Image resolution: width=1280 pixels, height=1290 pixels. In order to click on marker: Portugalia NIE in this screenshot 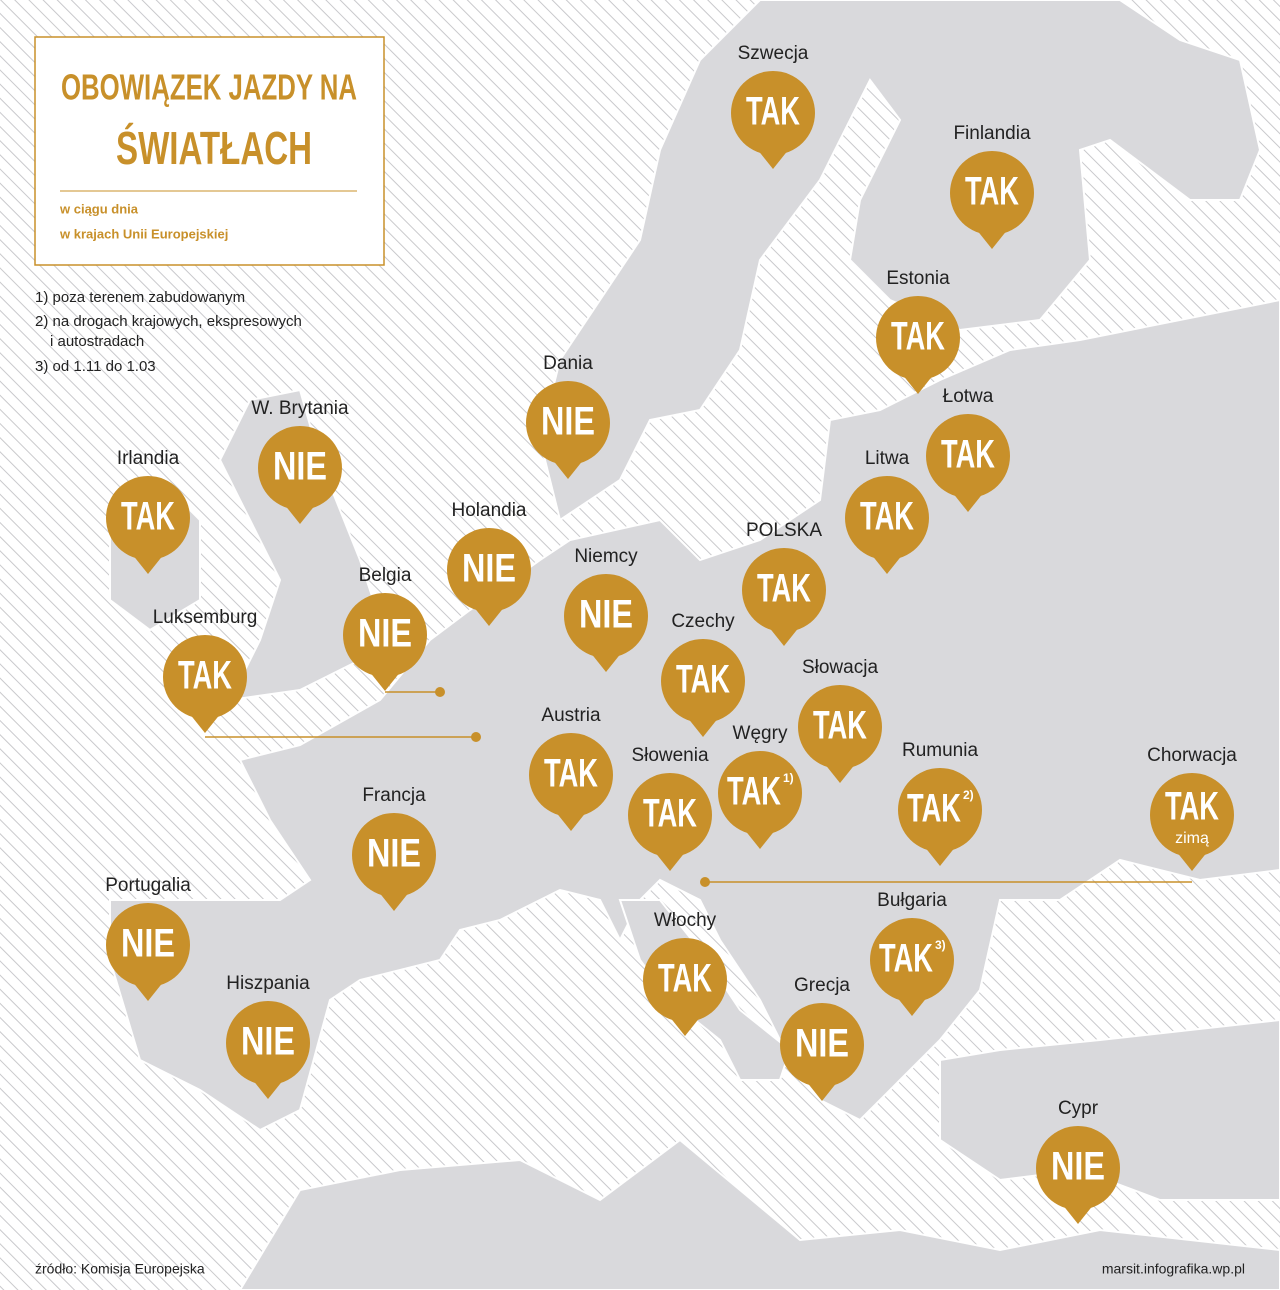, I will do `click(148, 938)`.